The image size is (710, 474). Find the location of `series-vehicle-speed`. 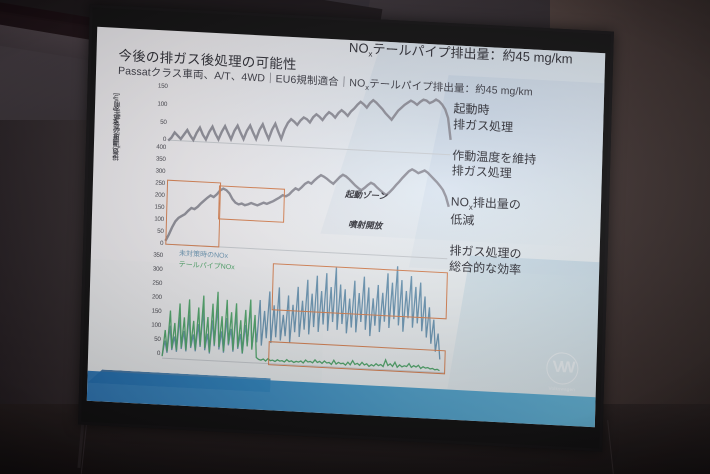

series-vehicle-speed is located at coordinates (310, 121).